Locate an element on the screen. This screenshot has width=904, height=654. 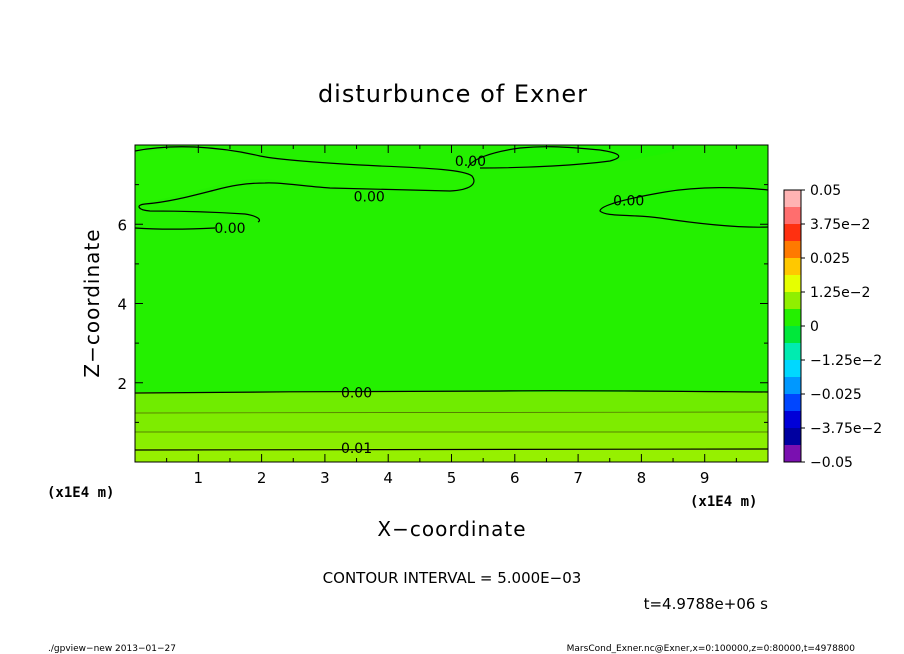
time-text: t=4.9788e+06 s is located at coordinates (706, 604).